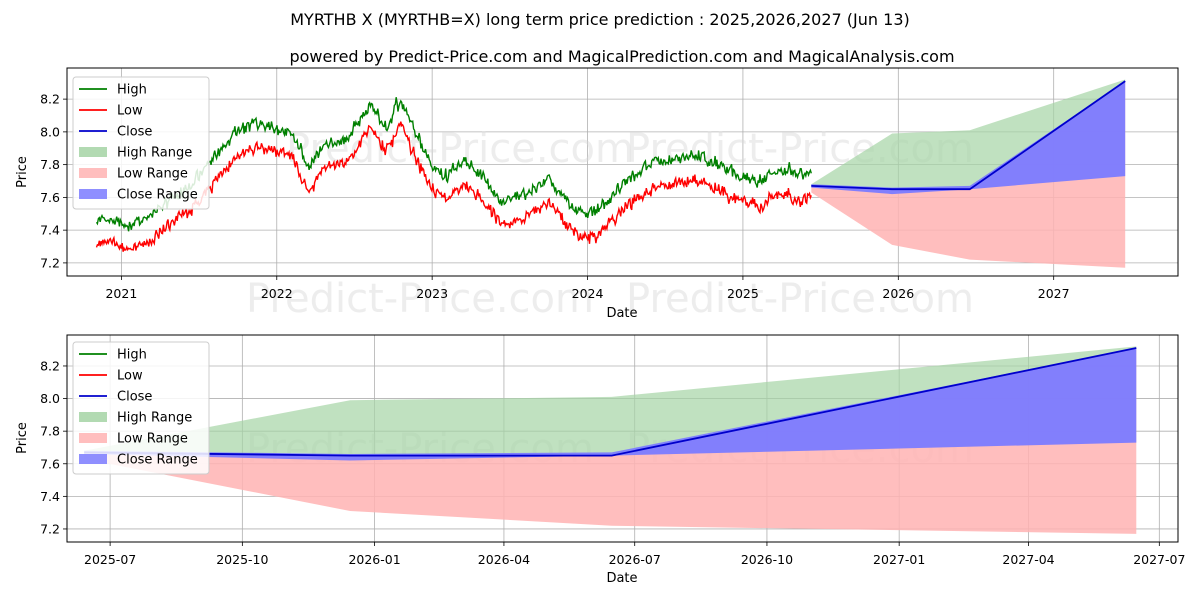  What do you see at coordinates (121, 293) in the screenshot?
I see `top-x-tick-label: 2021` at bounding box center [121, 293].